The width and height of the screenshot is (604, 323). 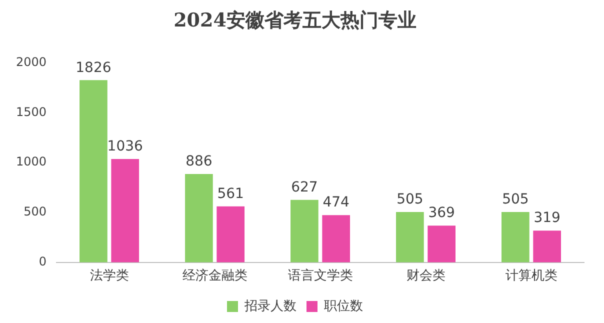 What do you see at coordinates (441, 213) in the screenshot?
I see `data-label: 369` at bounding box center [441, 213].